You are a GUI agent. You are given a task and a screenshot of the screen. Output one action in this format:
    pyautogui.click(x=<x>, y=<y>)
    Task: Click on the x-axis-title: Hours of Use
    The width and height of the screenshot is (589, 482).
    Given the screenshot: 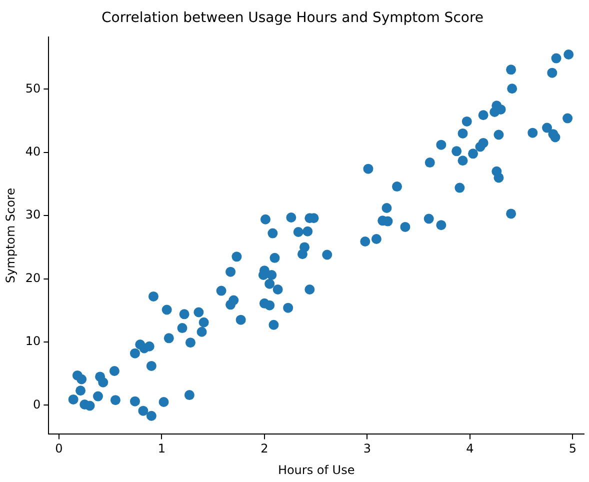 What is the action you would take?
    pyautogui.click(x=316, y=469)
    